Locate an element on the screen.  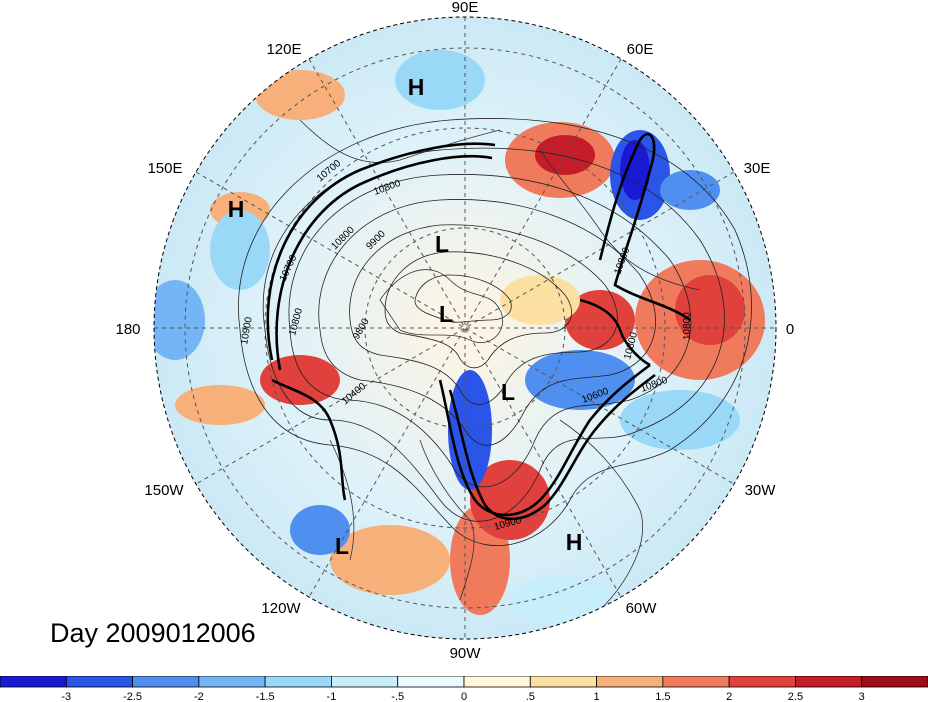
colorbar-tick-label: -2 is located at coordinates (199, 696).